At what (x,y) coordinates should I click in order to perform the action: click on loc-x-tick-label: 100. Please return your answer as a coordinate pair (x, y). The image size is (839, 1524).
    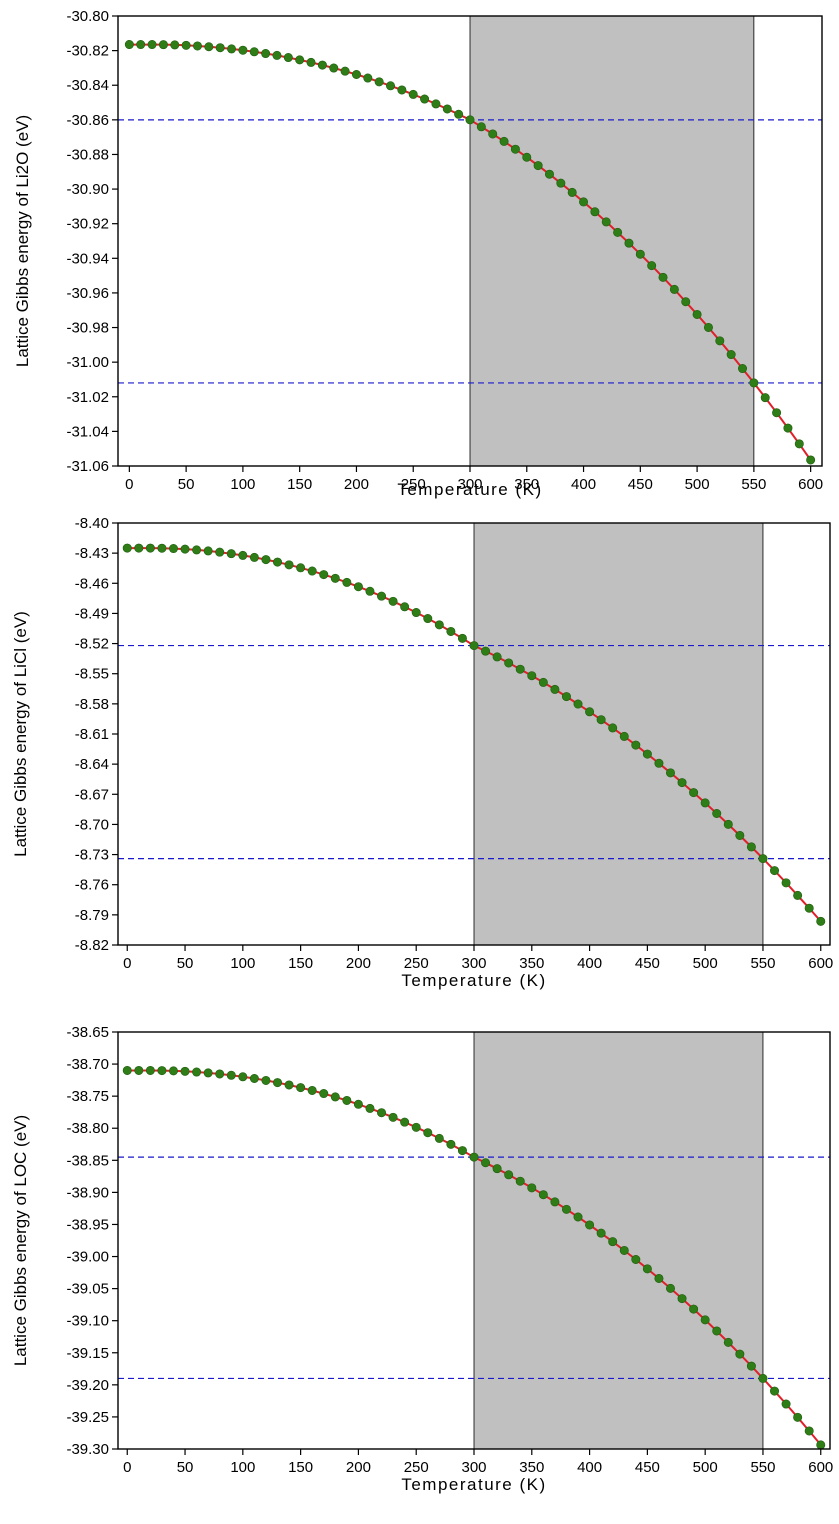
    Looking at the image, I should click on (242, 1467).